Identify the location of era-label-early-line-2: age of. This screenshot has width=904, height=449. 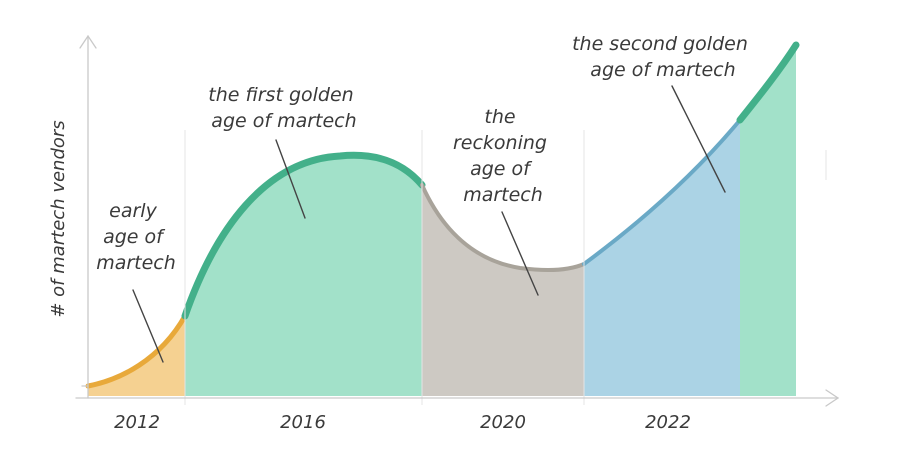
(134, 237).